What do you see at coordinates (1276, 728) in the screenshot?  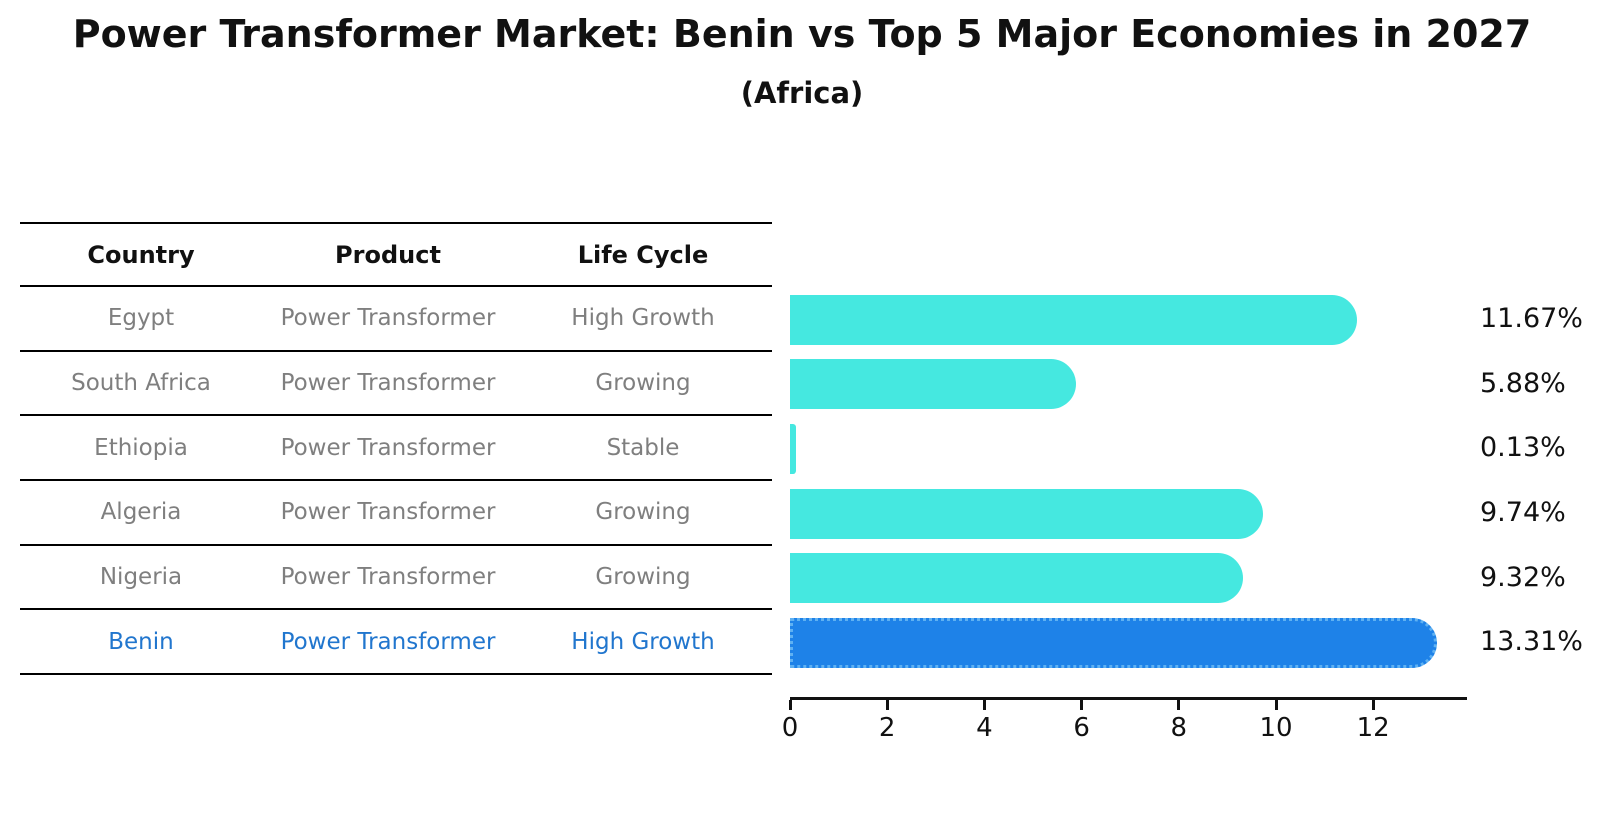 I see `x-tick-label-10: 10` at bounding box center [1276, 728].